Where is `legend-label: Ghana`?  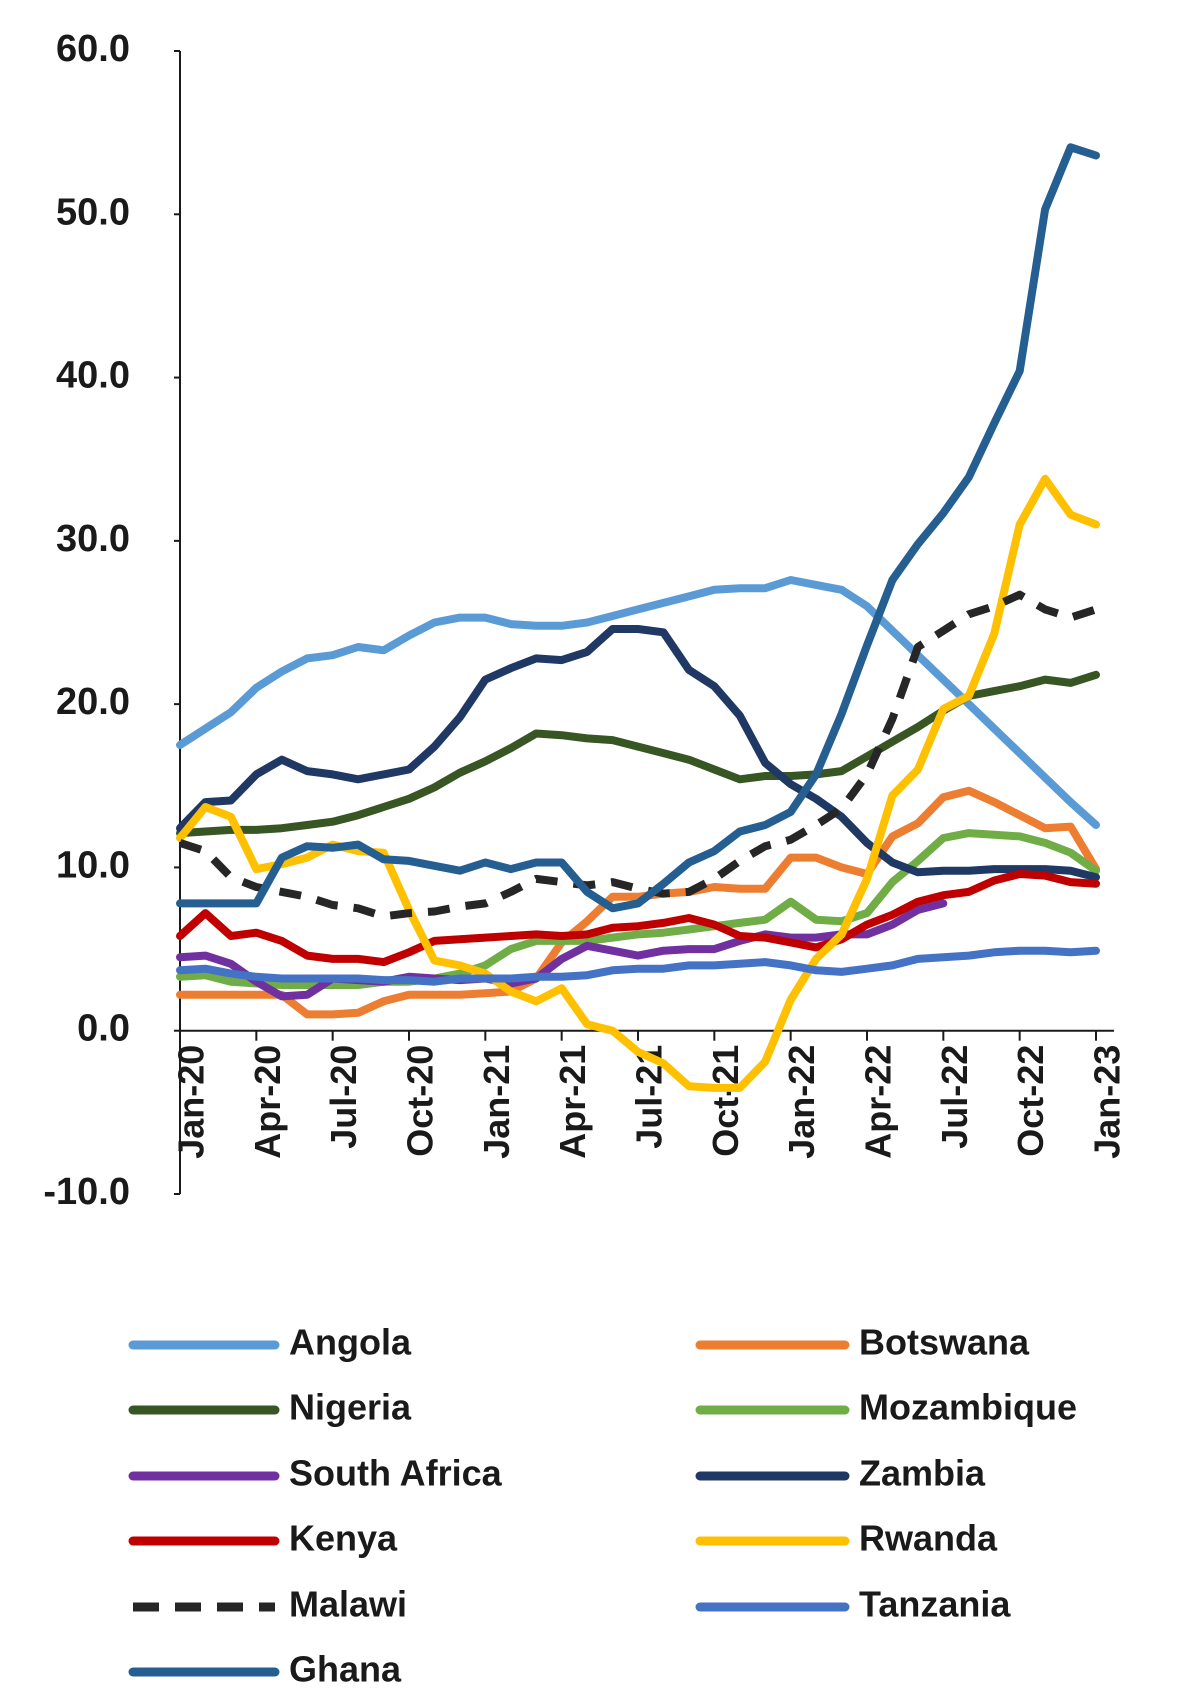 legend-label: Ghana is located at coordinates (345, 1669).